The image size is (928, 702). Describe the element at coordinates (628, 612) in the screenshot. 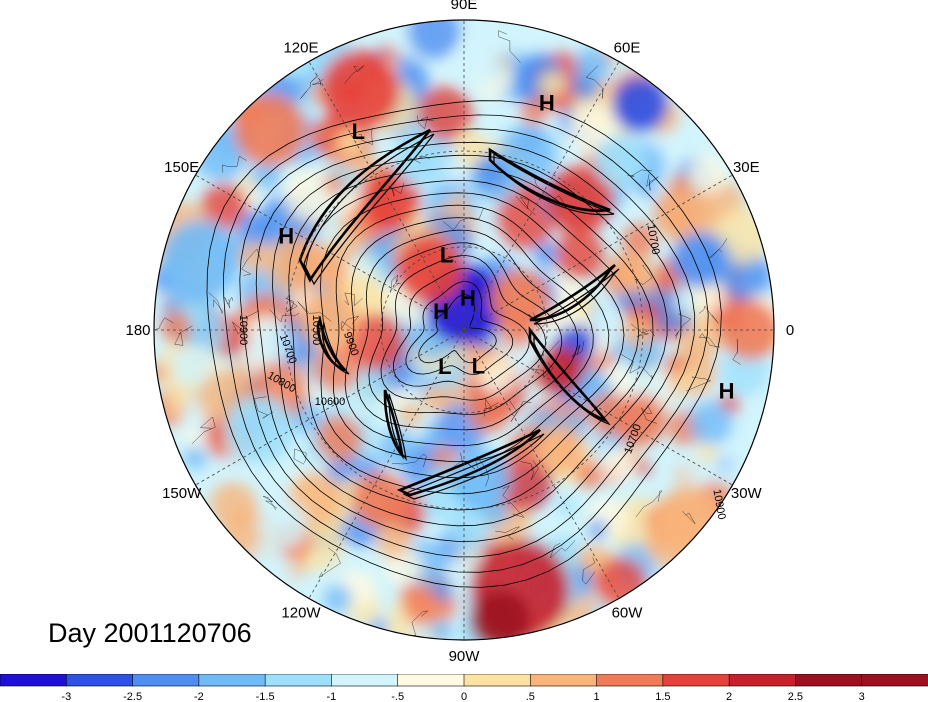

I see `longitude-label: 60W` at that location.